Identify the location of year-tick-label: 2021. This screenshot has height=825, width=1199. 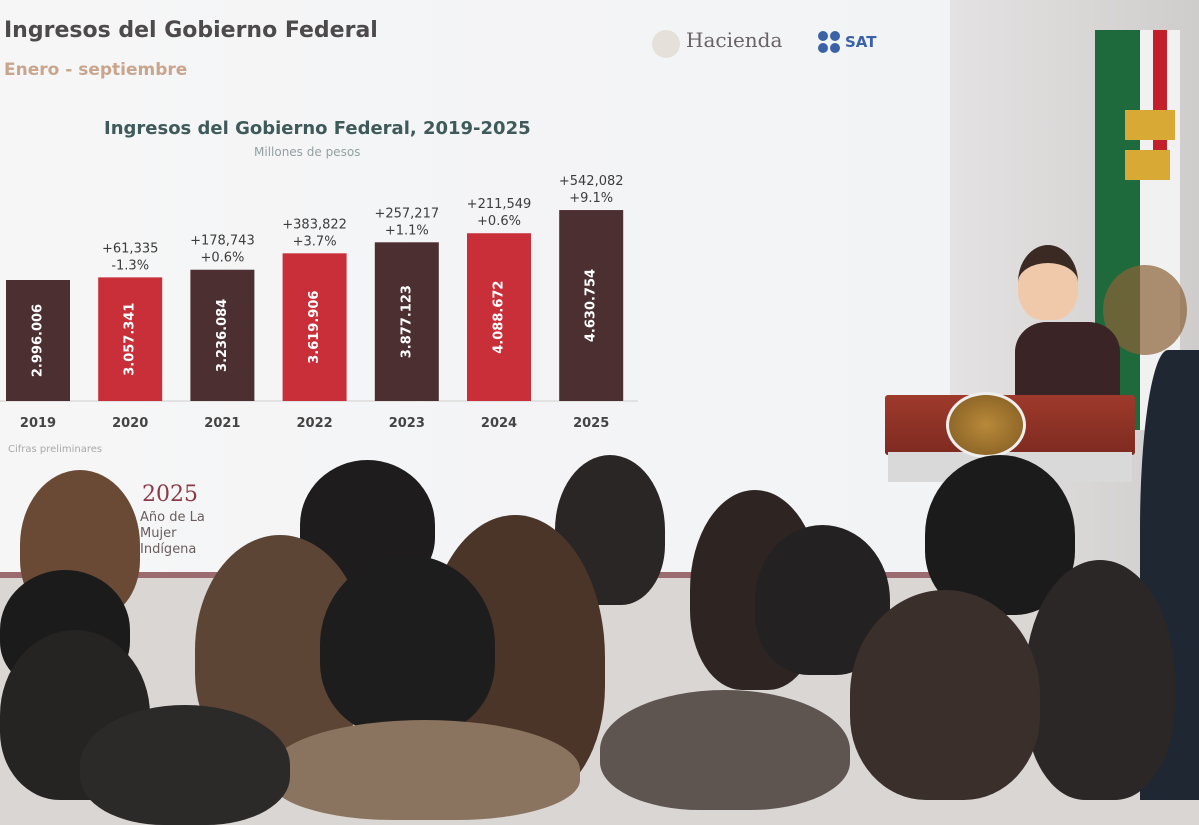
(222, 423).